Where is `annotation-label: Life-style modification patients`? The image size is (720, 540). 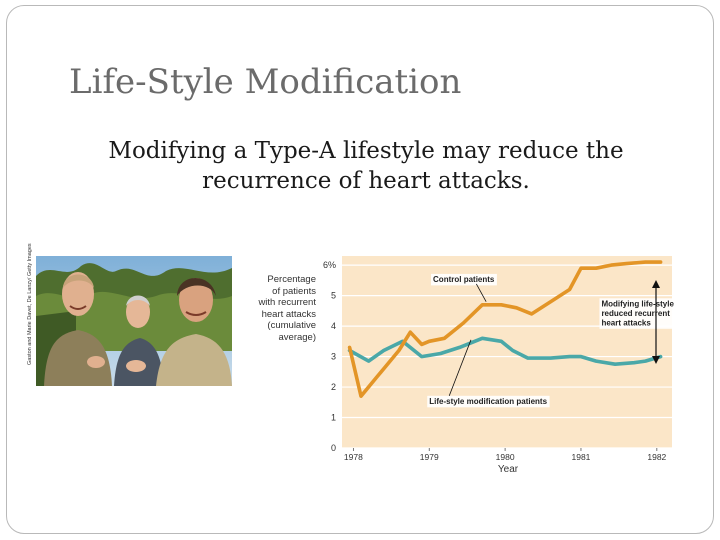
annotation-label: Life-style modification patients is located at coordinates (488, 401).